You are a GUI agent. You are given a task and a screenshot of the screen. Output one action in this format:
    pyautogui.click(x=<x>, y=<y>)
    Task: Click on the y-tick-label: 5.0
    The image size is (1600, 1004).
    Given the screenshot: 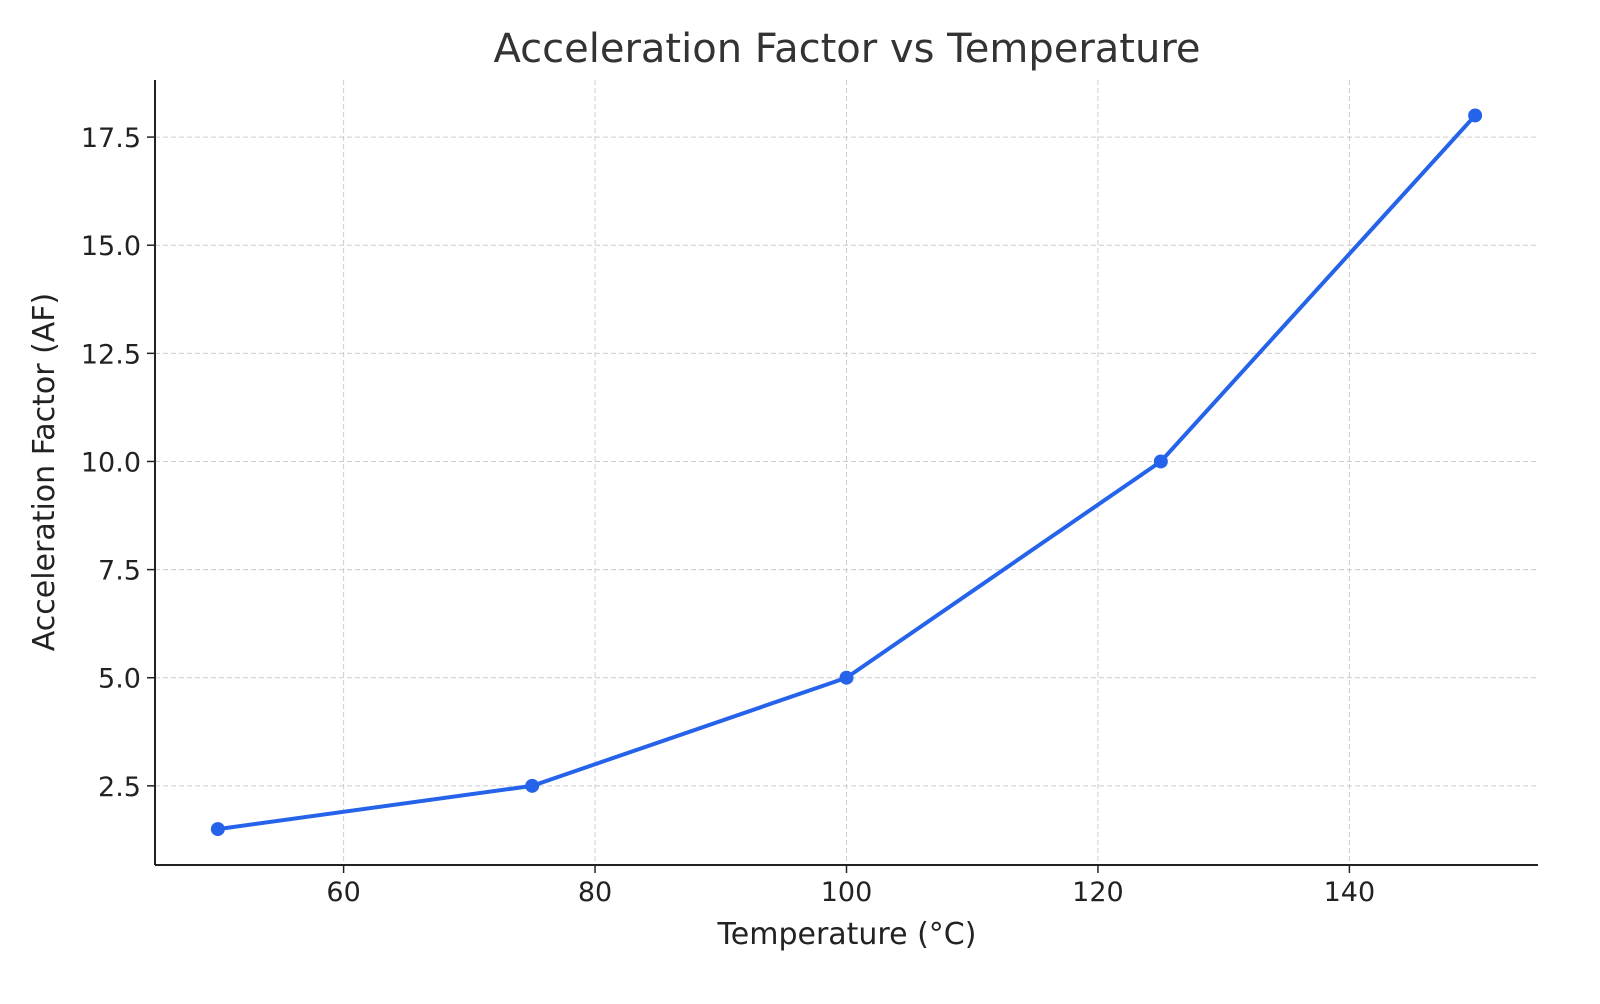 What is the action you would take?
    pyautogui.click(x=119, y=679)
    